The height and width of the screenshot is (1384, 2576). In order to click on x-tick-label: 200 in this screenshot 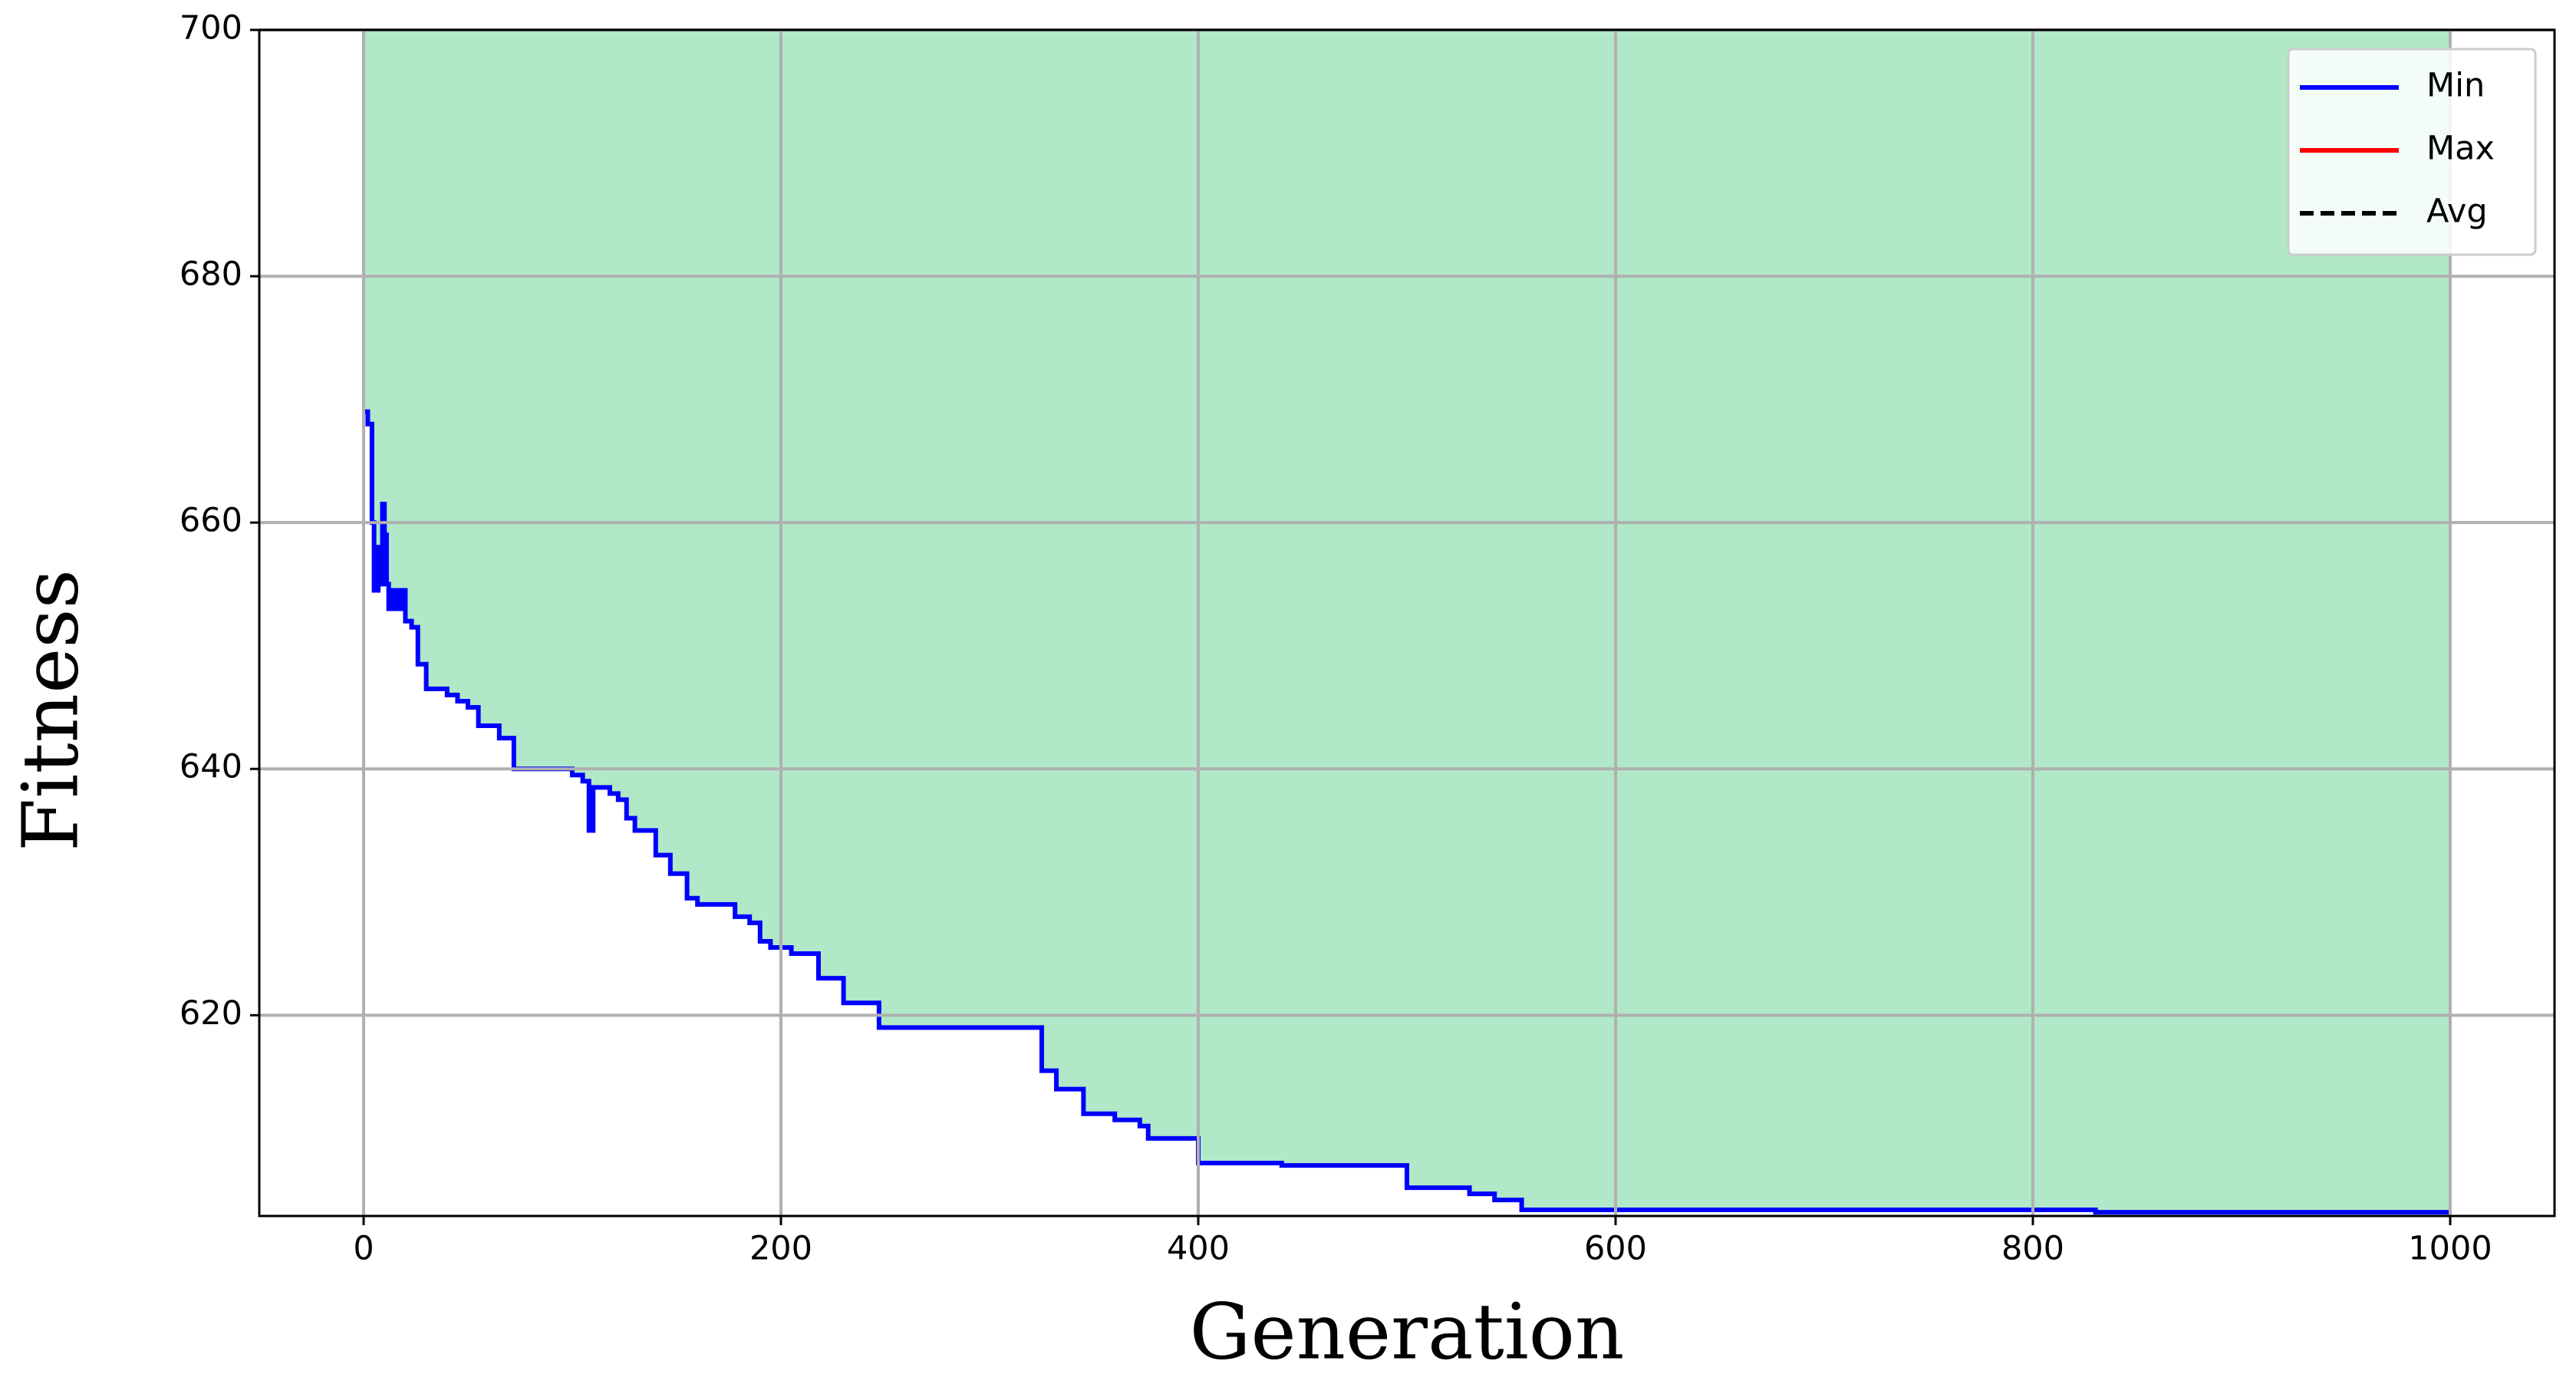, I will do `click(780, 1249)`.